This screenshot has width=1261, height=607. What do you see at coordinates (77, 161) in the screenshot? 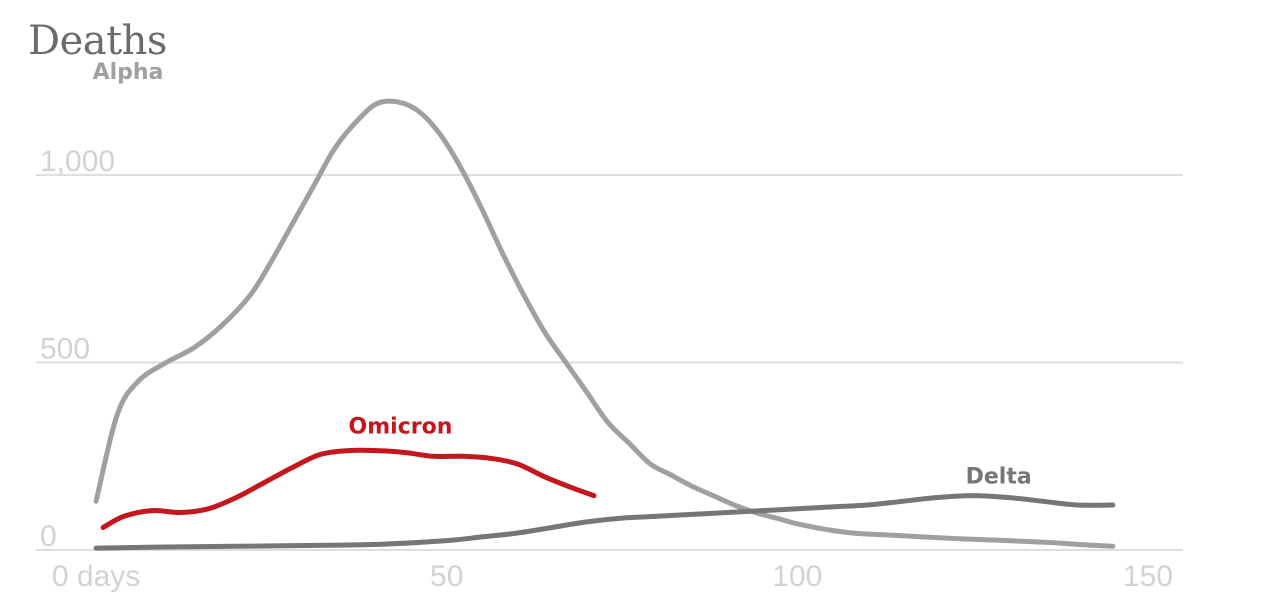
I see `y-tick-label-1000: 1,000` at bounding box center [77, 161].